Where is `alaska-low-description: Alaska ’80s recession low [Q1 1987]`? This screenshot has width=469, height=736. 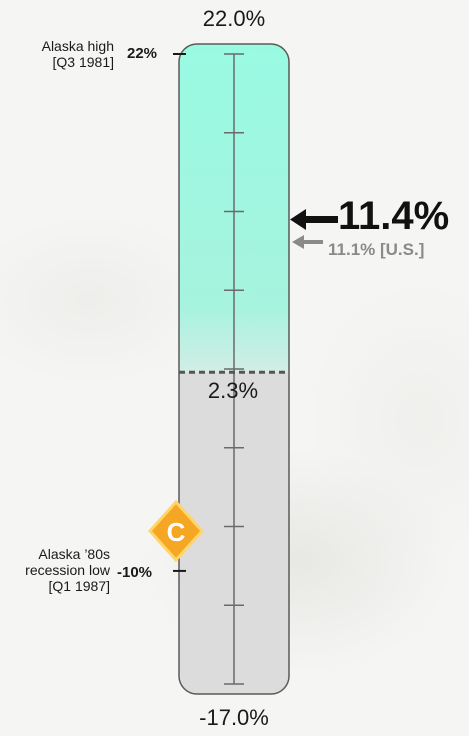 alaska-low-description: Alaska ’80s recession low [Q1 1987] is located at coordinates (67, 570).